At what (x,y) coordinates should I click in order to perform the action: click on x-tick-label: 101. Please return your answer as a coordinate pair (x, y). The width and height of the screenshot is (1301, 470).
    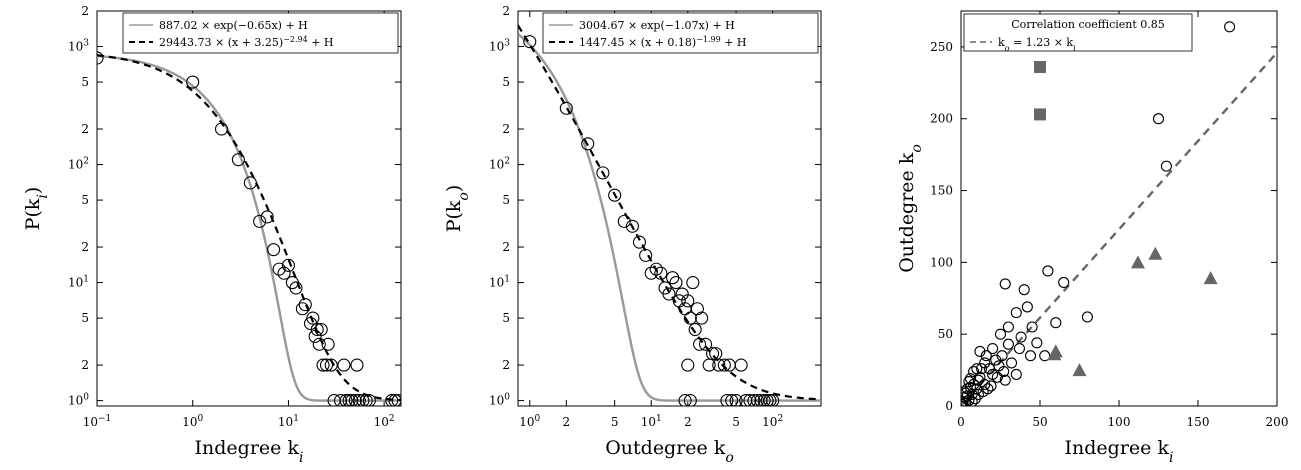
    Looking at the image, I should click on (288, 421).